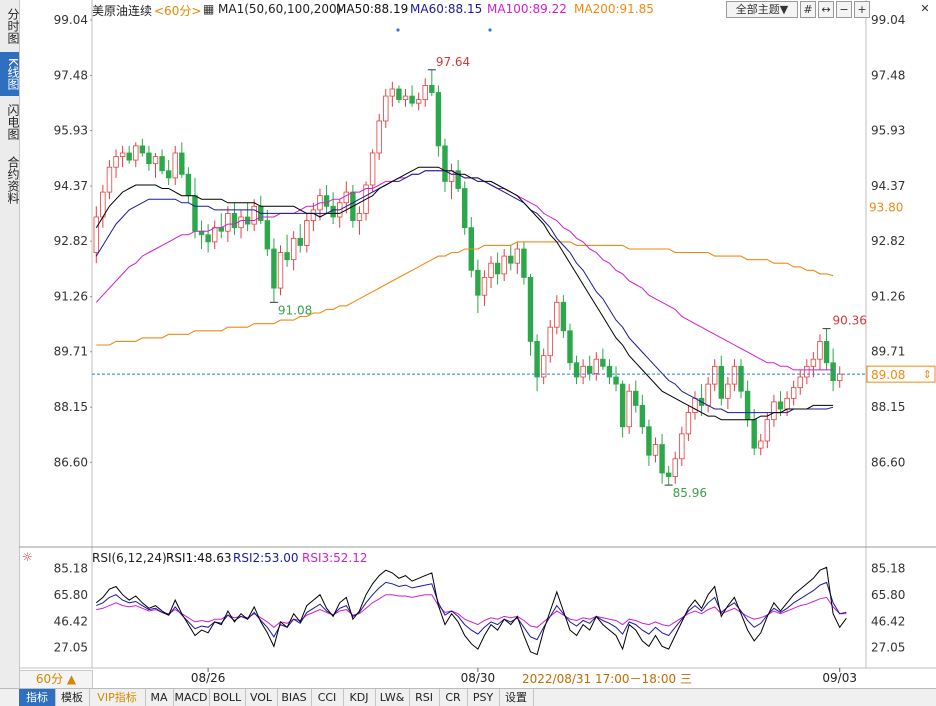  I want to click on ma60-value: MA60:88.15, so click(446, 9).